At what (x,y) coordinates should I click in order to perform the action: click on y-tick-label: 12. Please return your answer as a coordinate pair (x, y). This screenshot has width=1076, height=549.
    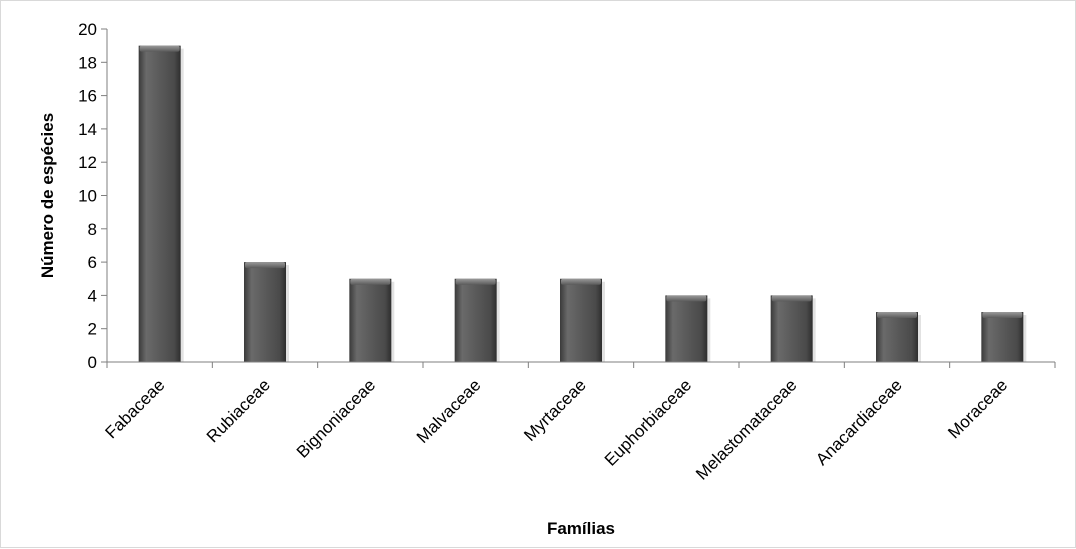
    Looking at the image, I should click on (87, 162).